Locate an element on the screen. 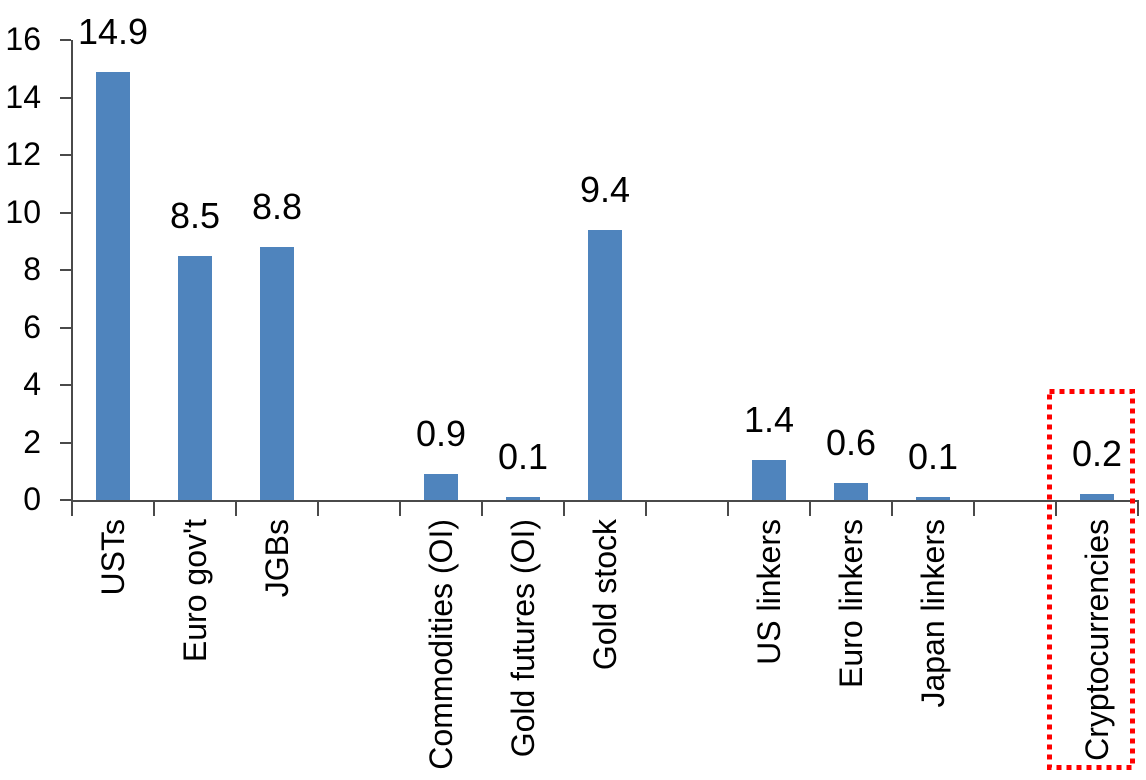 The height and width of the screenshot is (780, 1146). x-category-label: Euro linkers is located at coordinates (851, 603).